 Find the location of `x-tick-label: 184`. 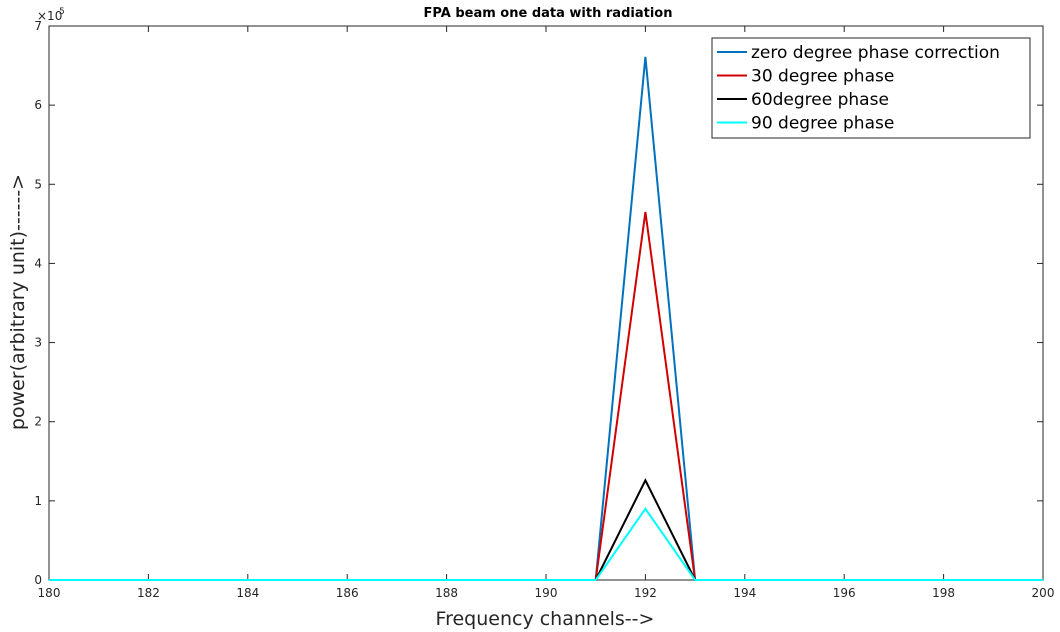

x-tick-label: 184 is located at coordinates (247, 593).